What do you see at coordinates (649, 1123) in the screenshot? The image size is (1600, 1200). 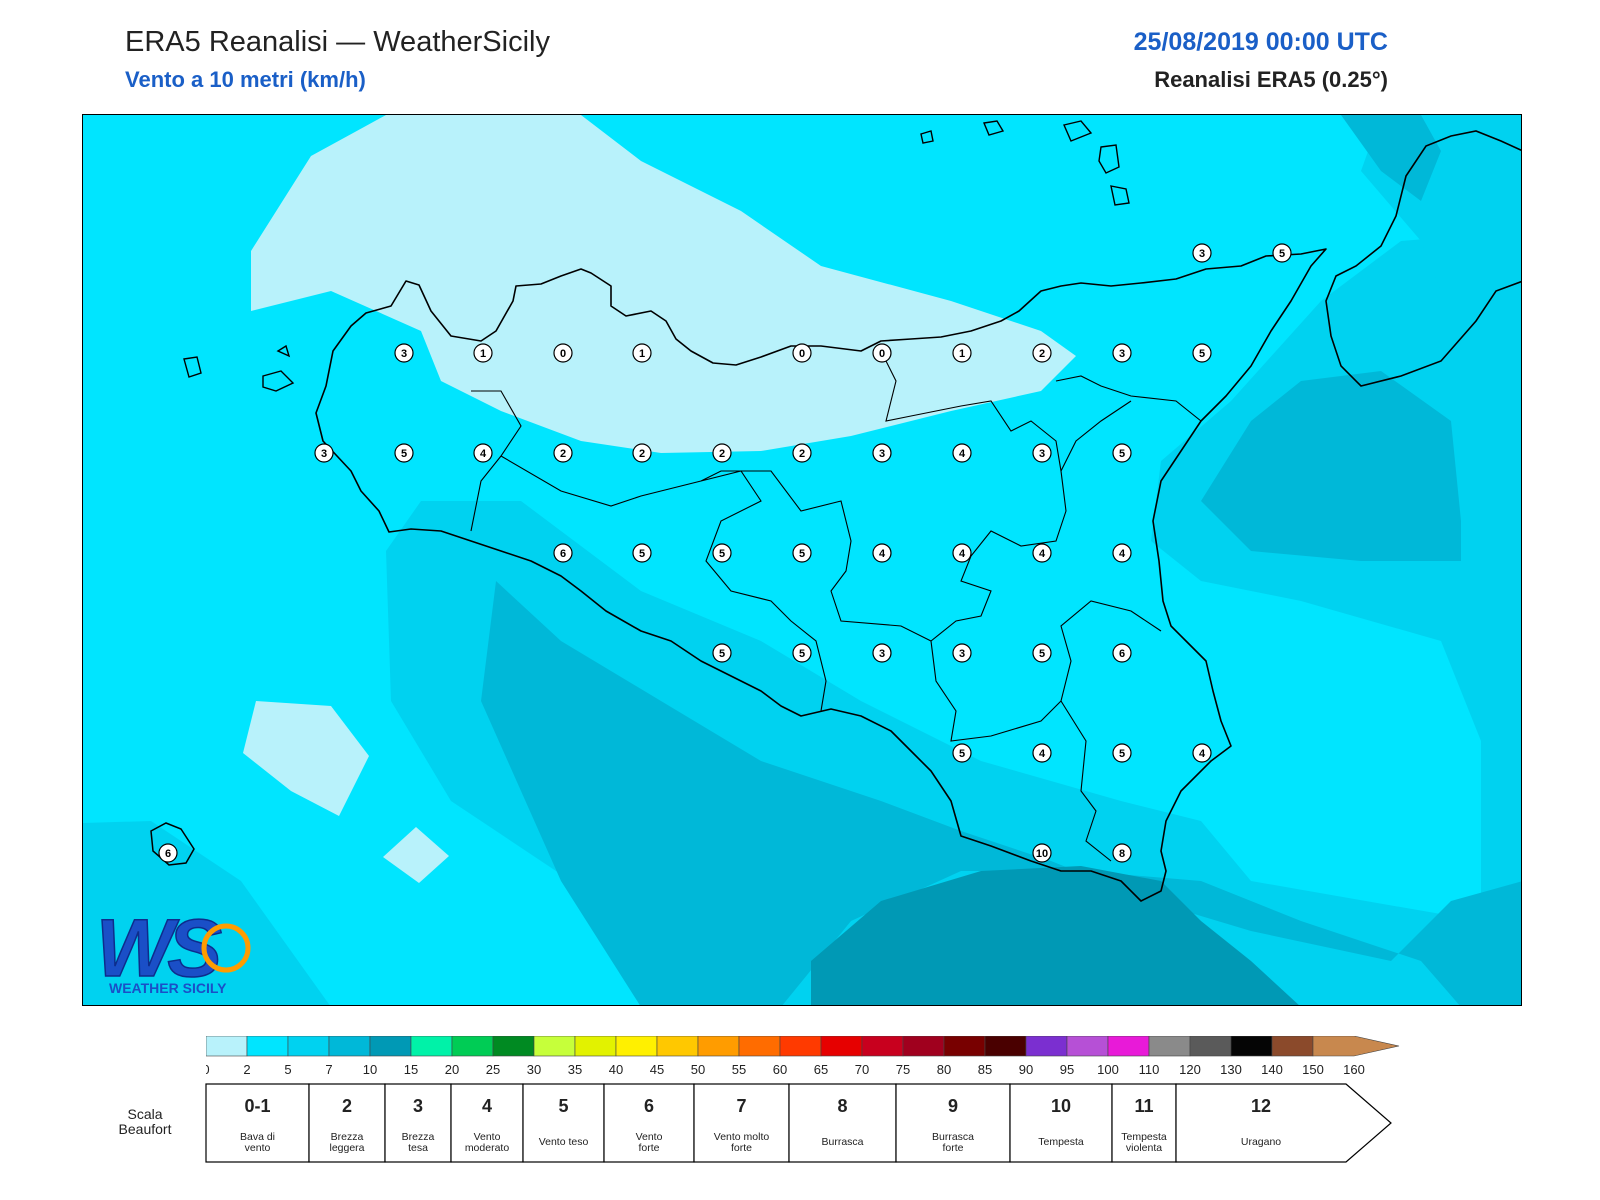 I see `beaufort-cell` at bounding box center [649, 1123].